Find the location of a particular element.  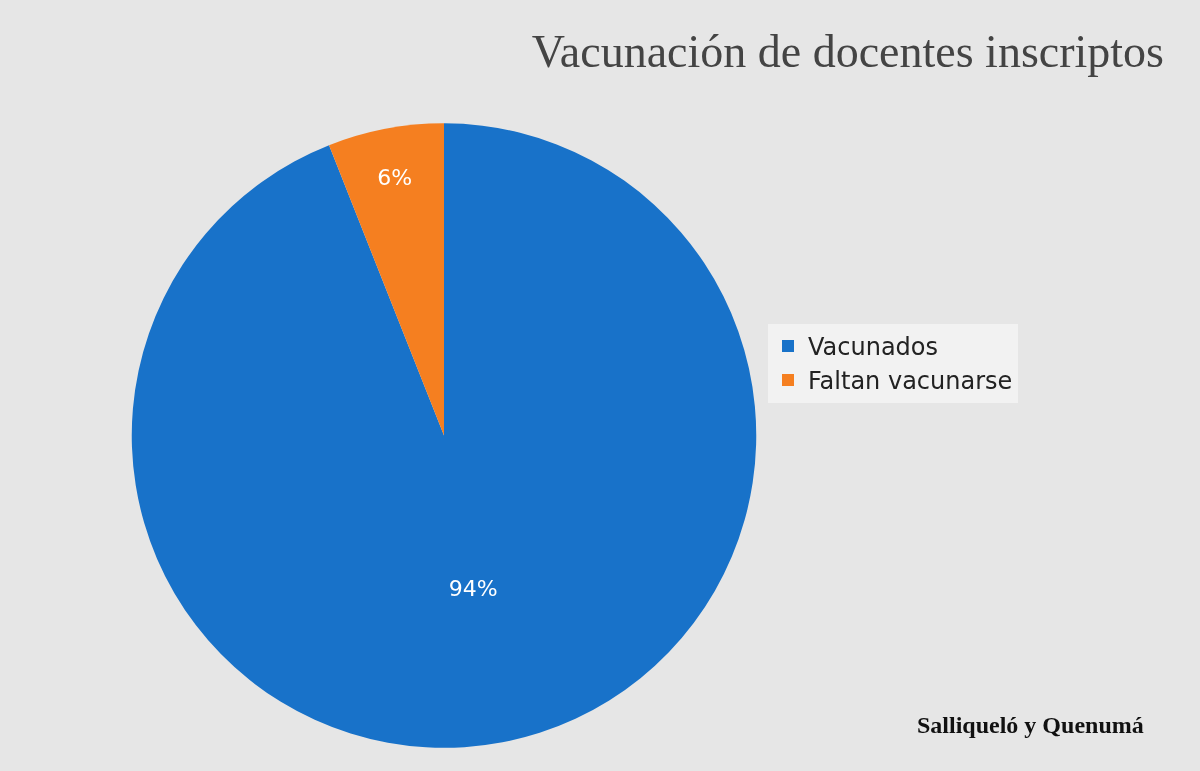

legend-label: Vacunados is located at coordinates (873, 347).